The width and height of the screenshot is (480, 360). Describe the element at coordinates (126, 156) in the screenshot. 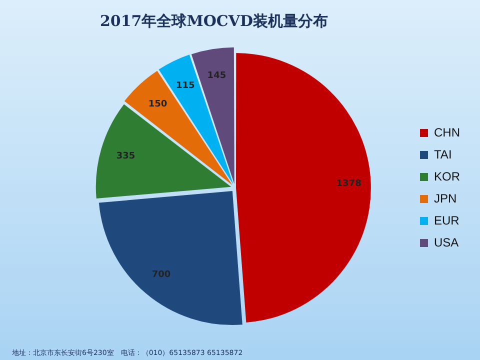

I see `data-label: 335` at that location.